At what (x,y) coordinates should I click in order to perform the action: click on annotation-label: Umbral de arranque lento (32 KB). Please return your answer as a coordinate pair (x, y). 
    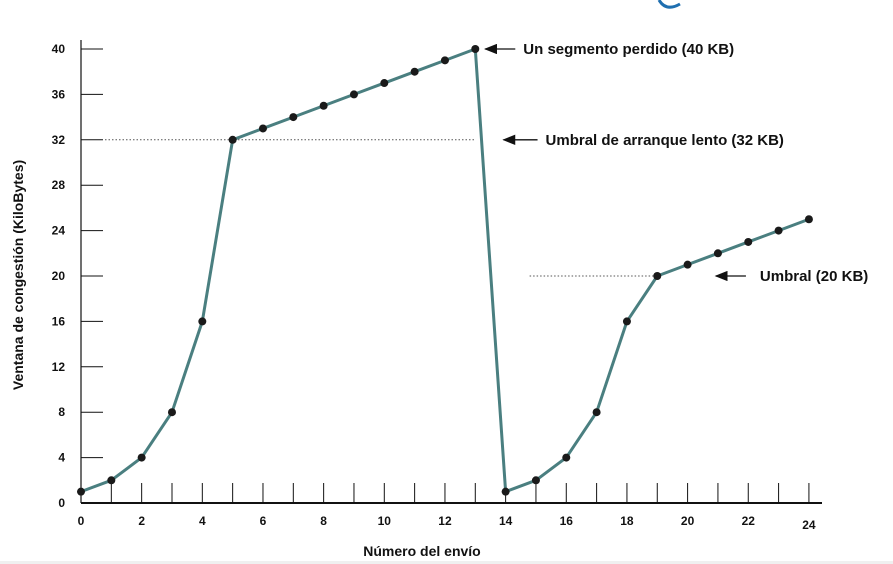
    Looking at the image, I should click on (665, 140).